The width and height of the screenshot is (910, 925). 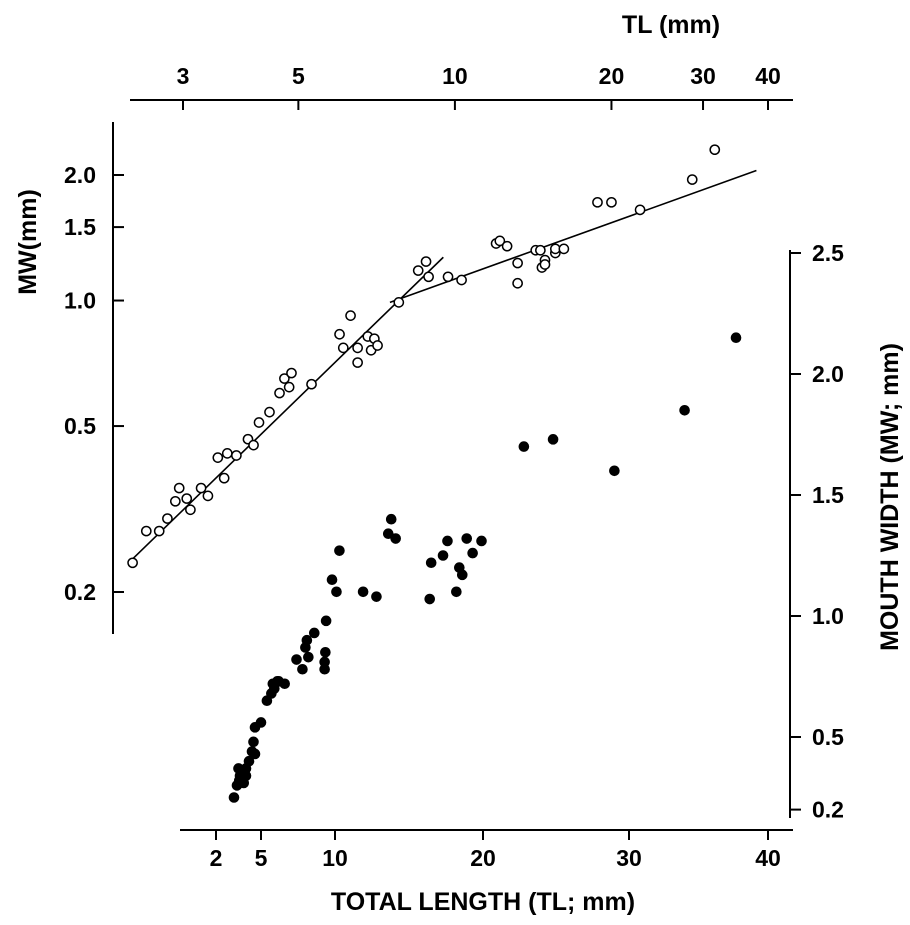 I want to click on left-axis-ticks: 0.2 0.5 1.0 1.5 2.0, so click(x=94, y=383).